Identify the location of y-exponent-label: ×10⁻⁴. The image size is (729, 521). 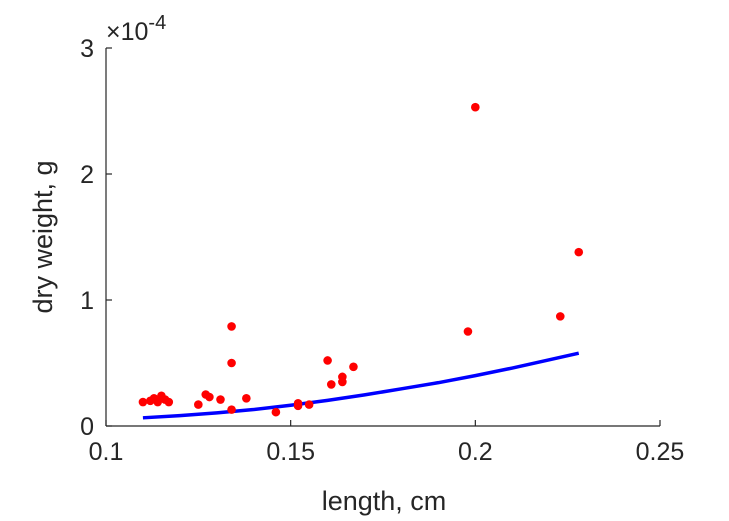
(136, 29).